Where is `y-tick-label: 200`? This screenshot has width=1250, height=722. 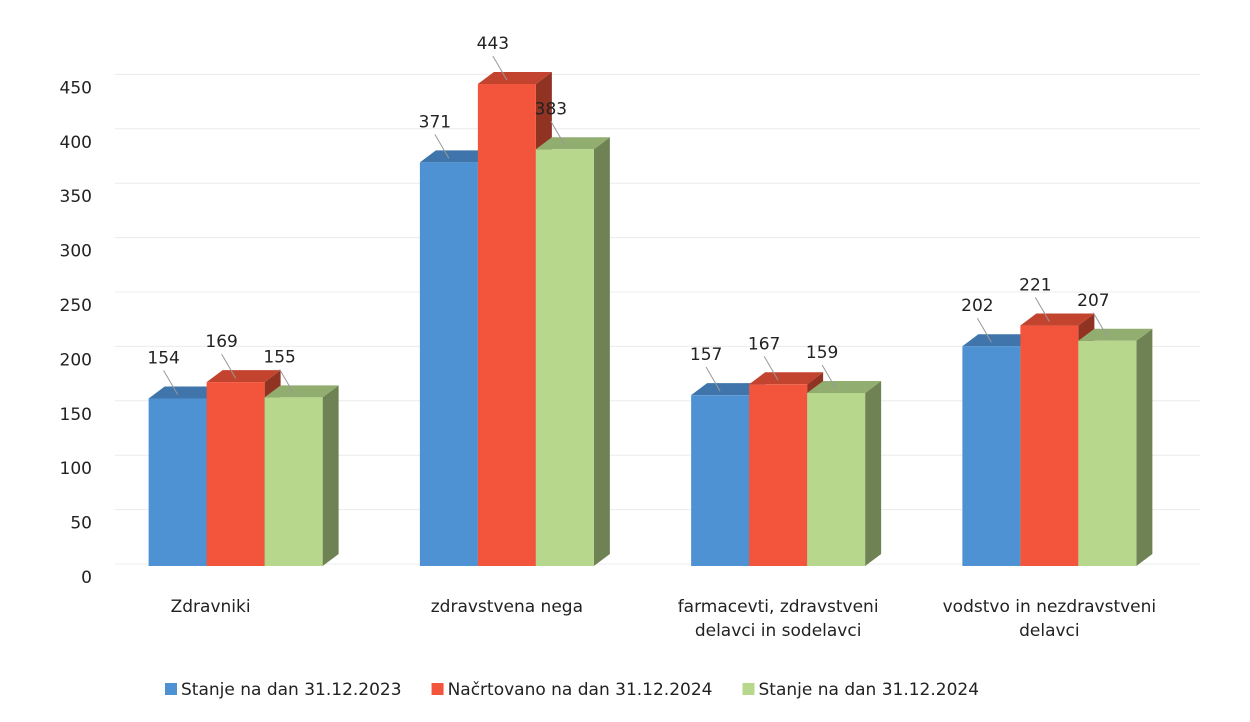
y-tick-label: 200 is located at coordinates (76, 360).